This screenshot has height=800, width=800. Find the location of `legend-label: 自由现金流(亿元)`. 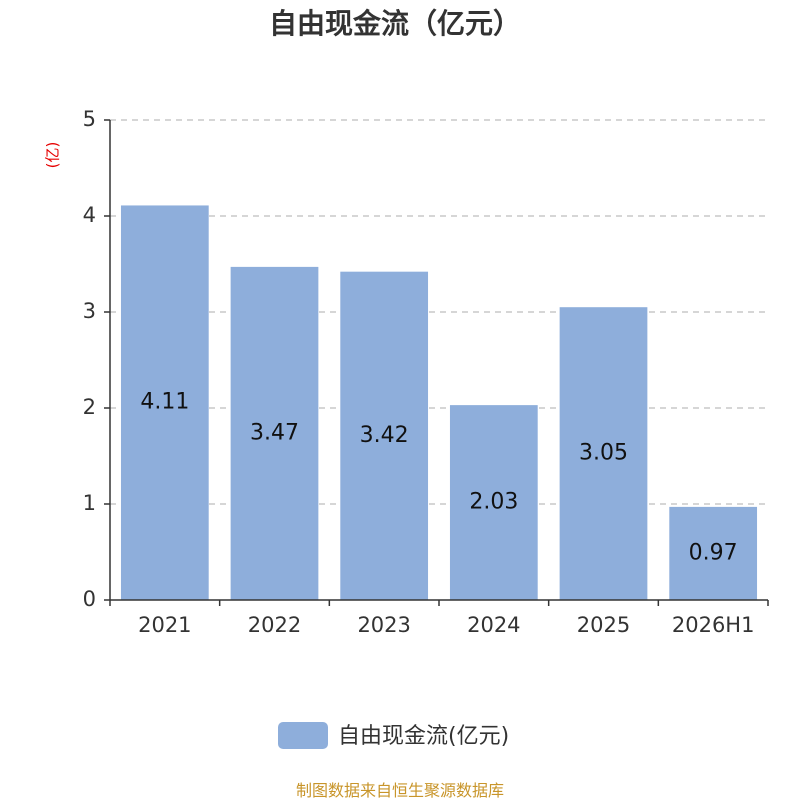

legend-label: 自由现金流(亿元) is located at coordinates (423, 736).